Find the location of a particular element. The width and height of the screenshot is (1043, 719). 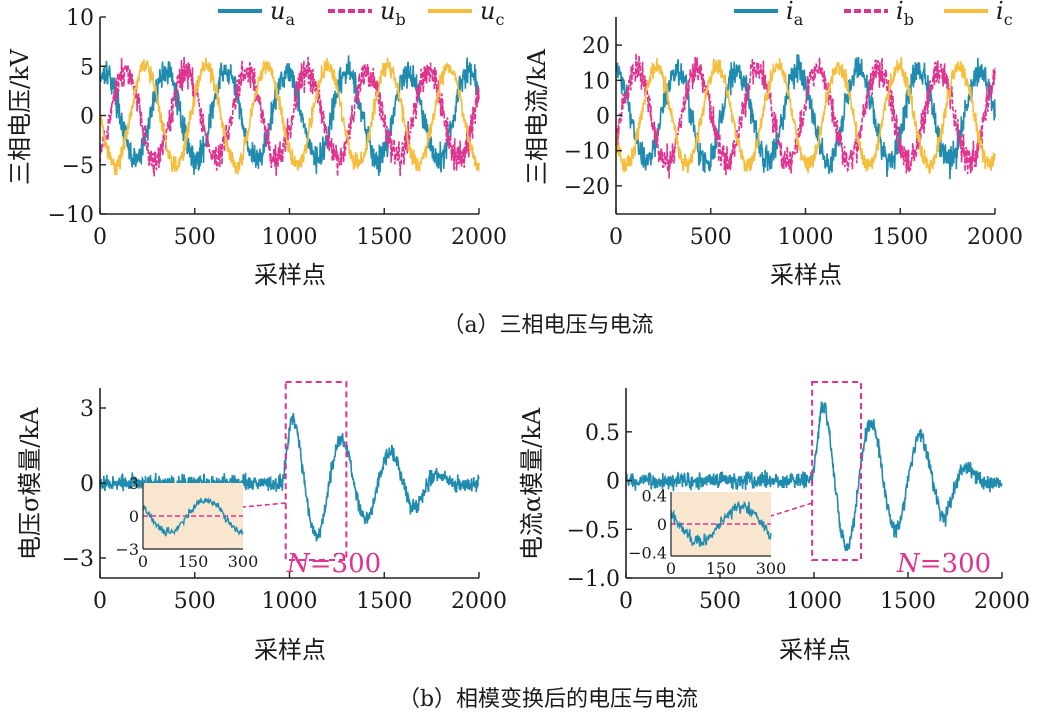

voltage-window-box: N=300 is located at coordinates (311, 480).